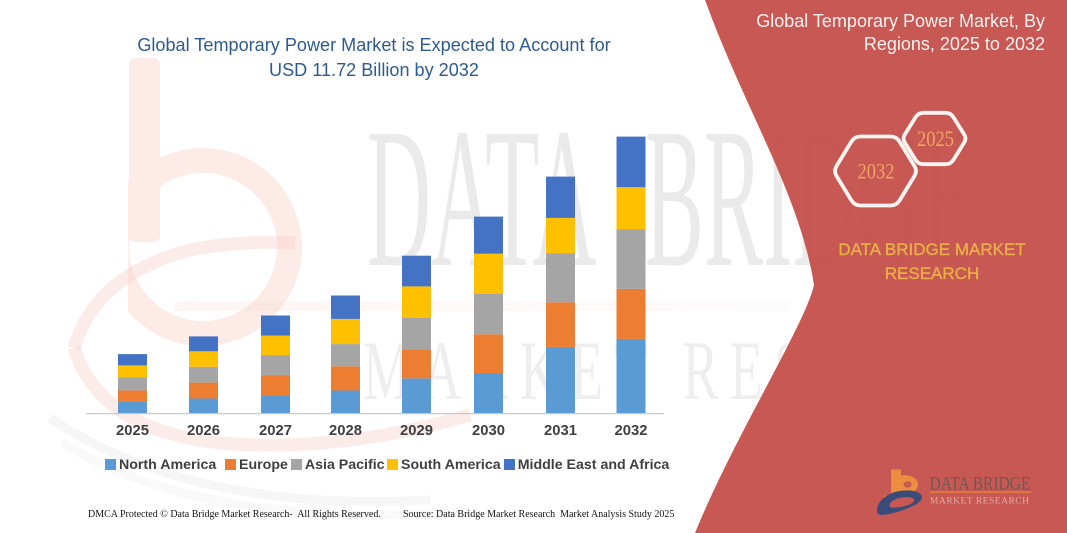 Image resolution: width=1067 pixels, height=533 pixels. What do you see at coordinates (980, 484) in the screenshot?
I see `svg-text: DATA BRIDGE` at bounding box center [980, 484].